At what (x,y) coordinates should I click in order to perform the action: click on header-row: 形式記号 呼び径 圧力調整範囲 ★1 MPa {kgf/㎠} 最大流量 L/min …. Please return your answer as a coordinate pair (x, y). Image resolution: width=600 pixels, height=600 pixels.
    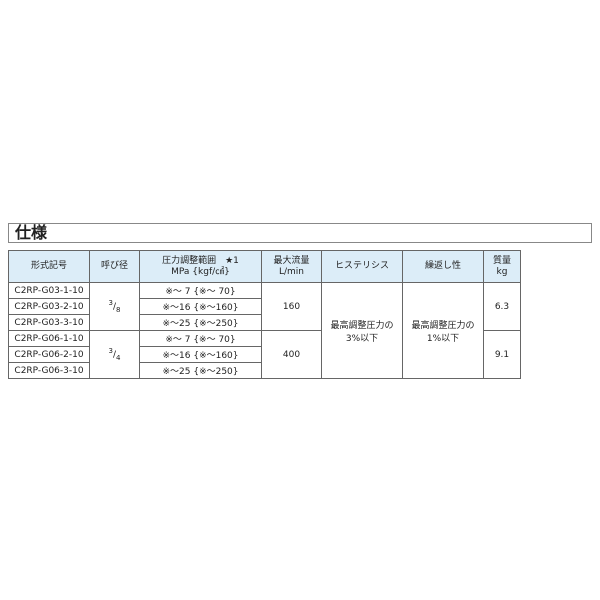
    Looking at the image, I should click on (264, 266).